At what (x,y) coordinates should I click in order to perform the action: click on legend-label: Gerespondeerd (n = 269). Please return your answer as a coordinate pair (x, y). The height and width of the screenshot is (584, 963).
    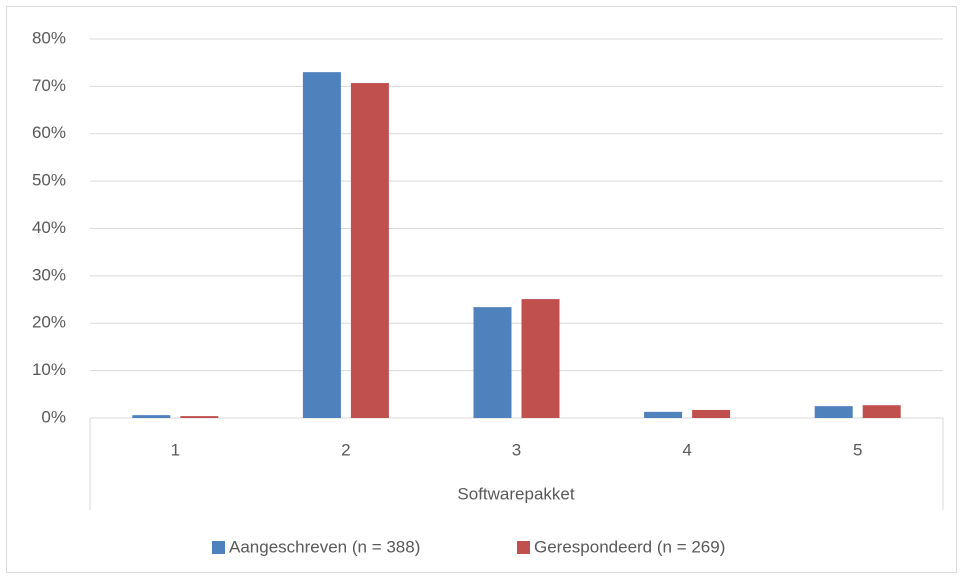
    Looking at the image, I should click on (629, 546).